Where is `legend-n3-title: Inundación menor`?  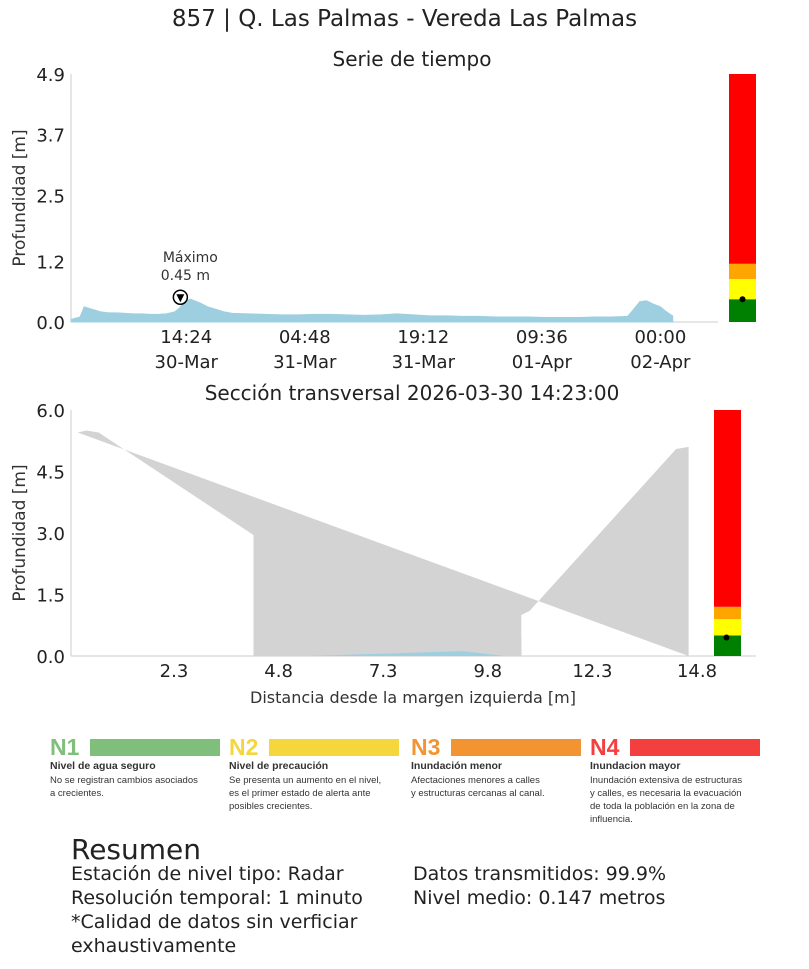
legend-n3-title: Inundación menor is located at coordinates (457, 766).